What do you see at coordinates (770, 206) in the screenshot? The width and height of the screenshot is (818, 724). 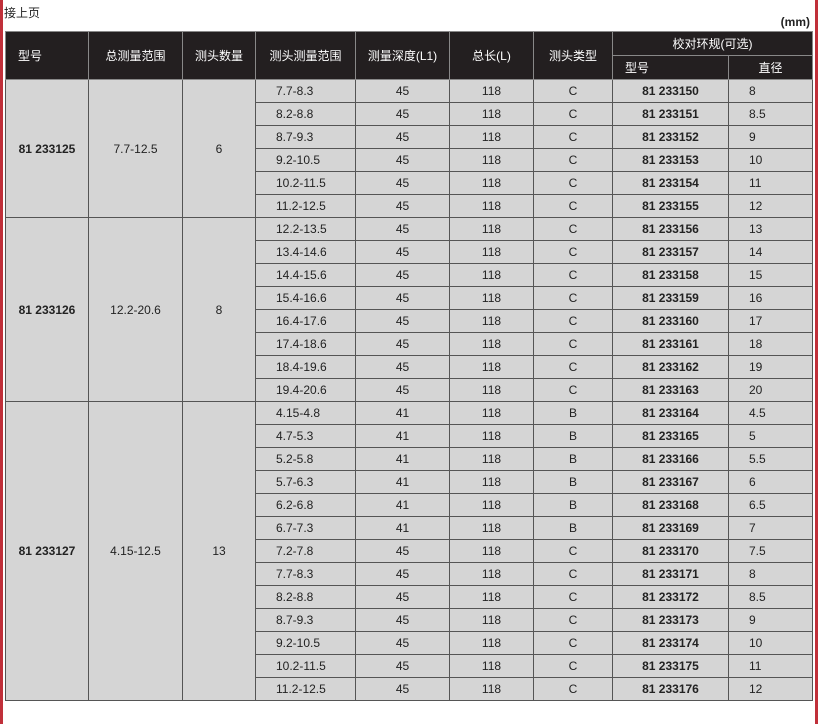 I see `cell-ring-diameter: 12` at bounding box center [770, 206].